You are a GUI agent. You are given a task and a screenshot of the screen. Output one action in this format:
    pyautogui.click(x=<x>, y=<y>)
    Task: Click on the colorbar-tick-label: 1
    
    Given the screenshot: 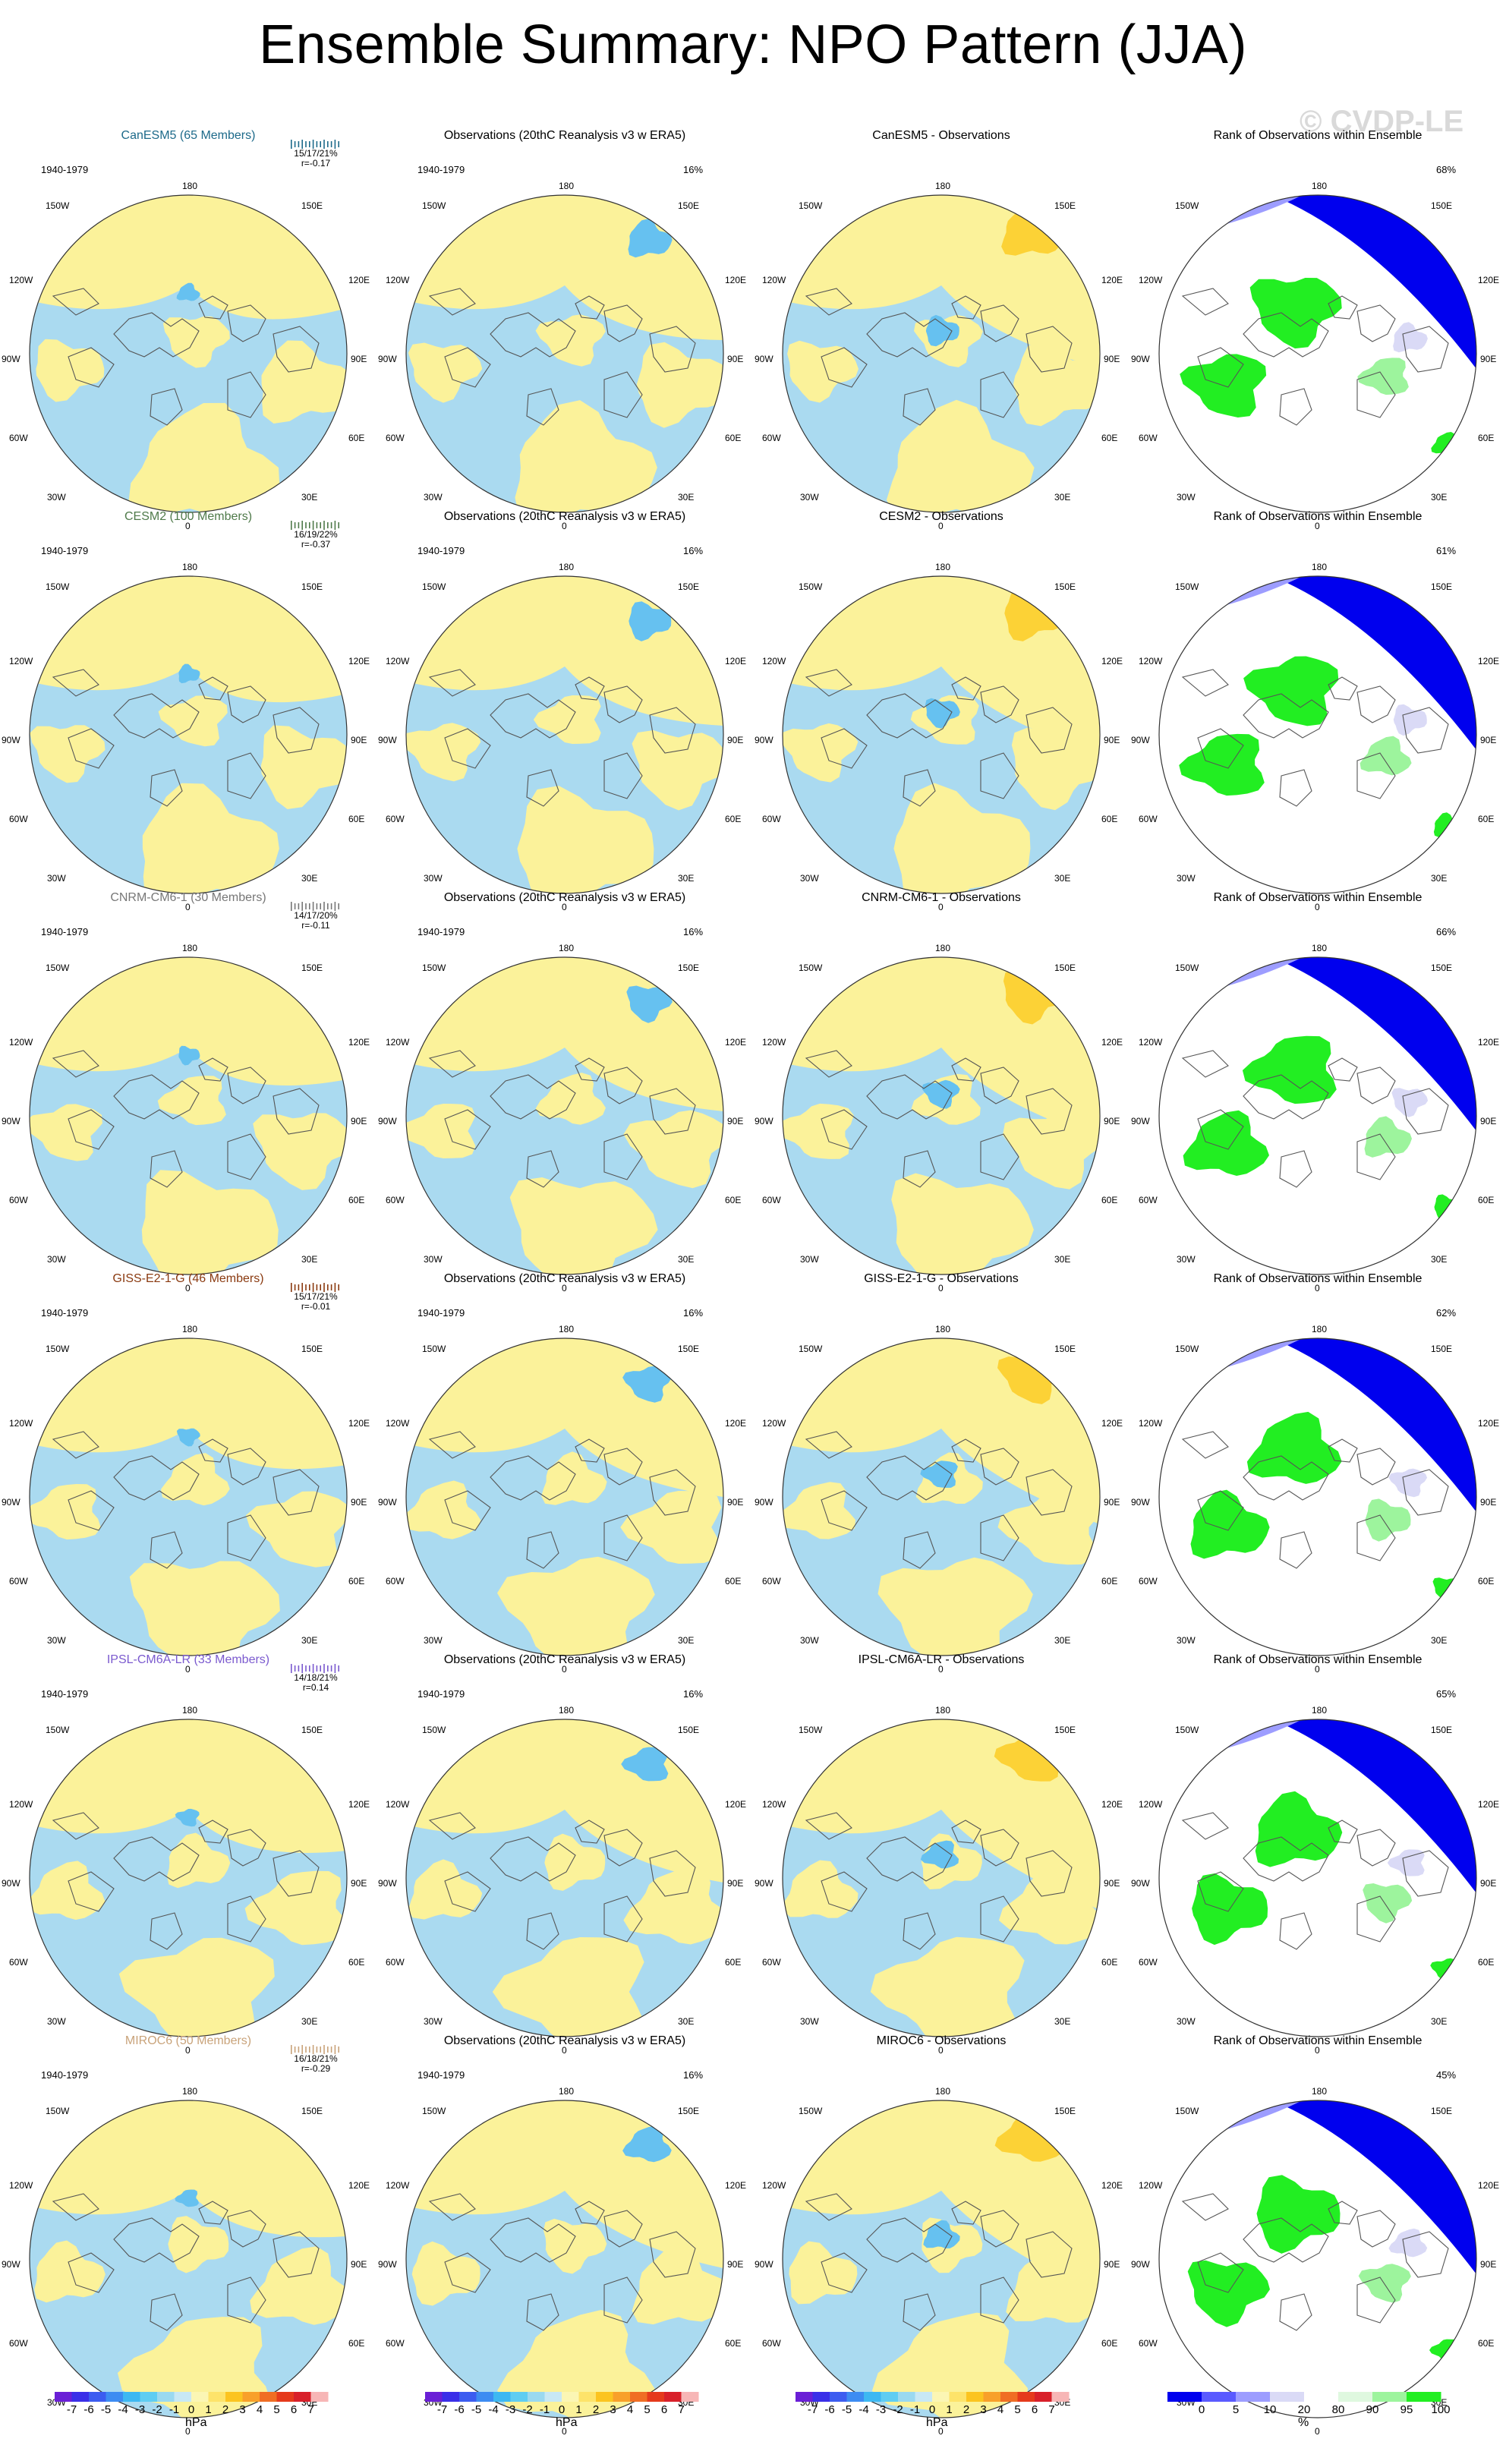 What is the action you would take?
    pyautogui.click(x=208, y=2410)
    